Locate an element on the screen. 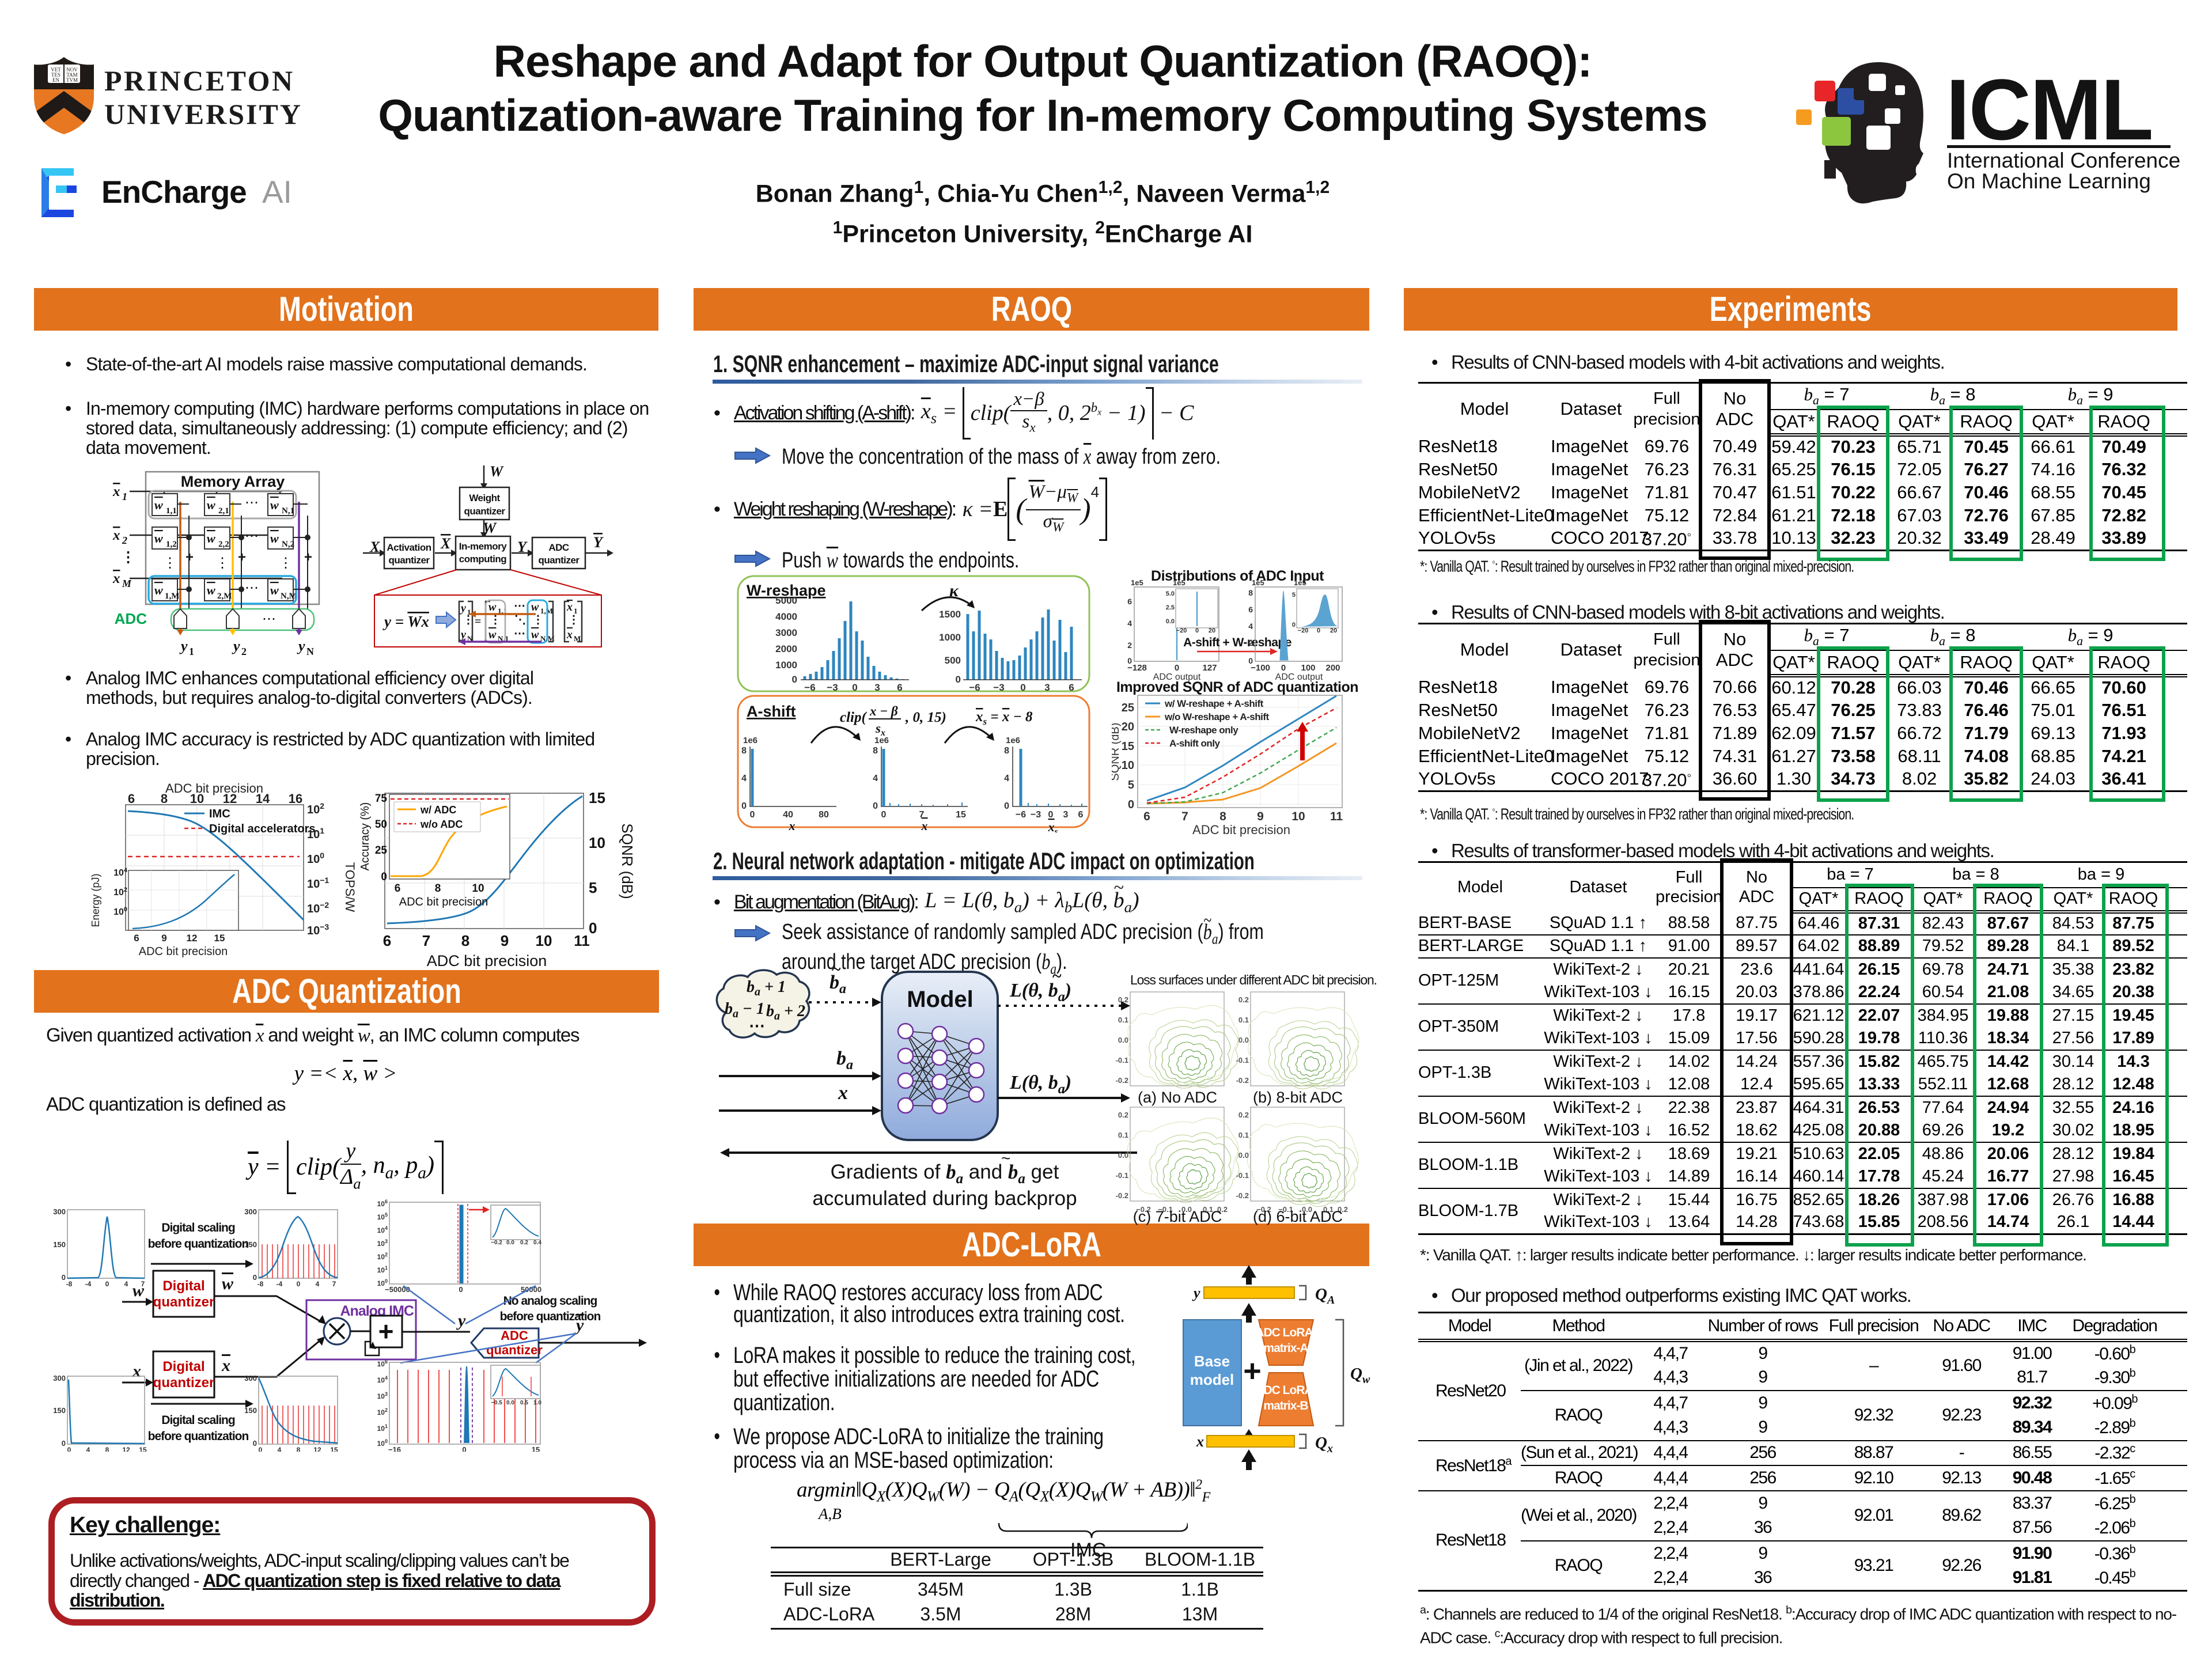  svg-text: accumulated during backprop is located at coordinates (944, 1198).